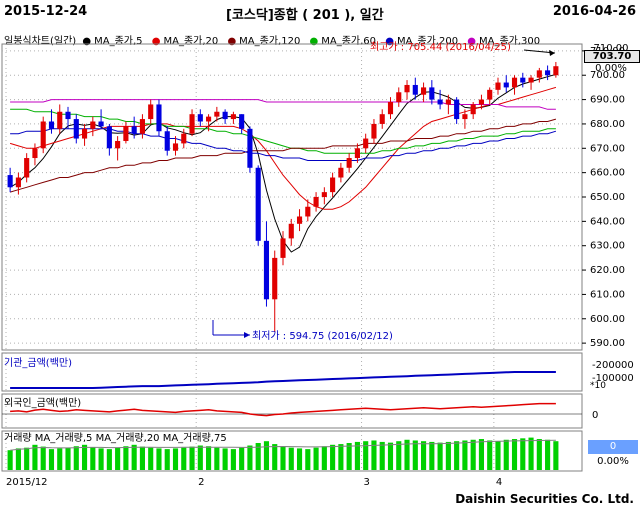 This screenshot has height=512, width=640. What do you see at coordinates (613, 378) in the screenshot?
I see `institution-tick-2: -100000` at bounding box center [613, 378].